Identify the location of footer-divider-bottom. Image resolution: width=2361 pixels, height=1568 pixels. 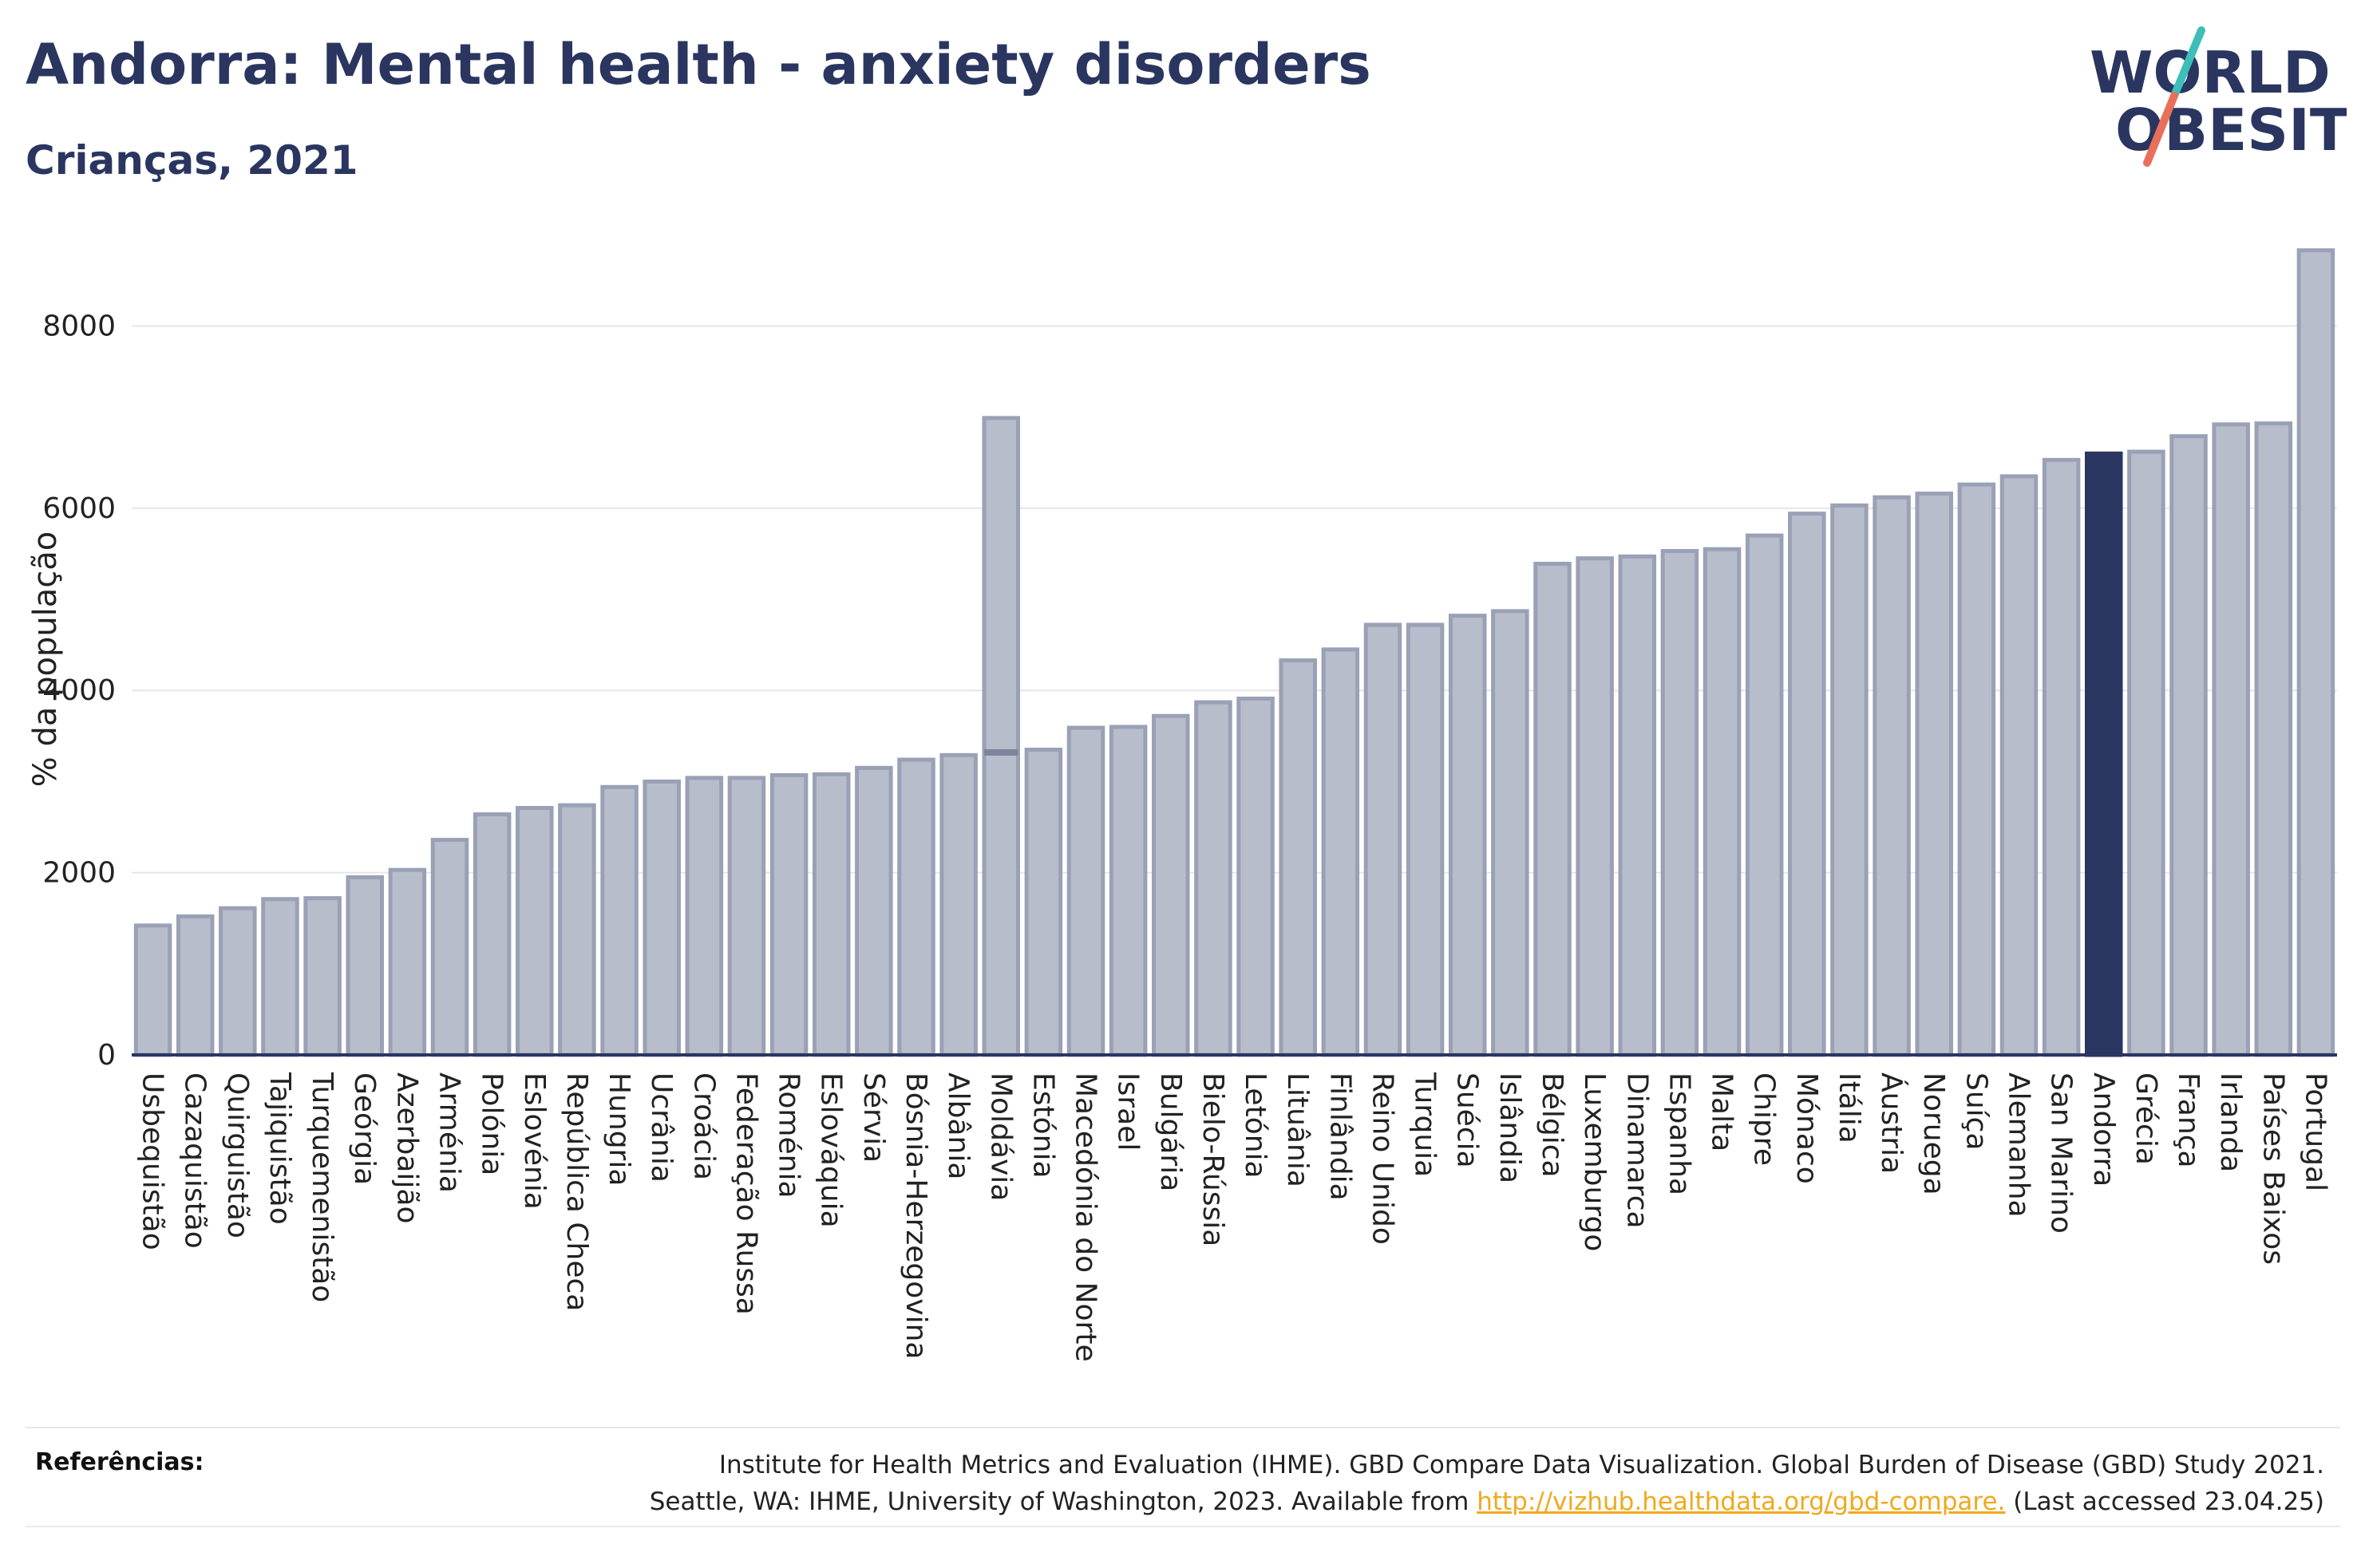
(1183, 1526).